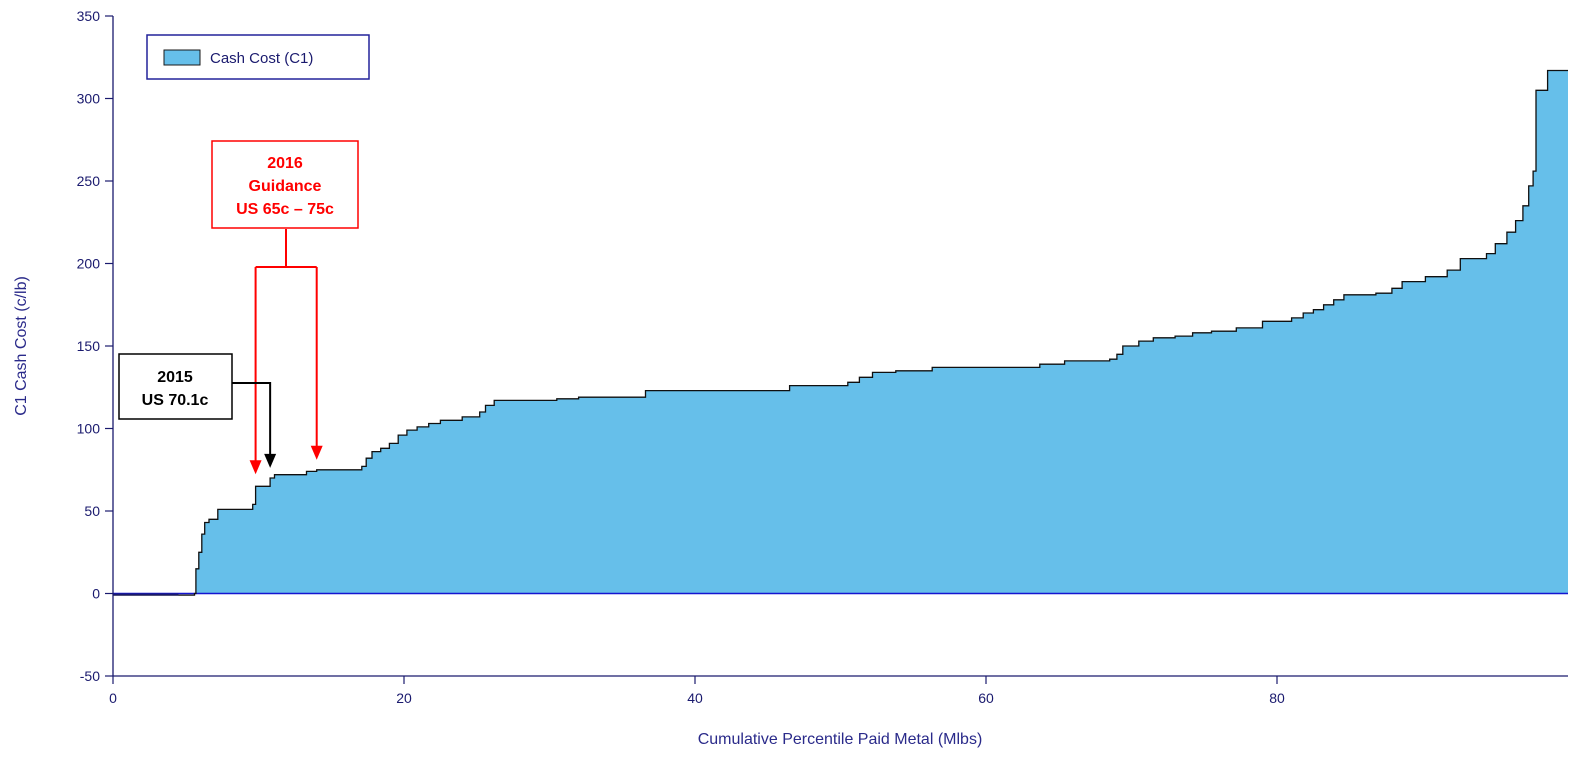 This screenshot has height=757, width=1584. I want to click on guidance-line-1: 2016, so click(285, 163).